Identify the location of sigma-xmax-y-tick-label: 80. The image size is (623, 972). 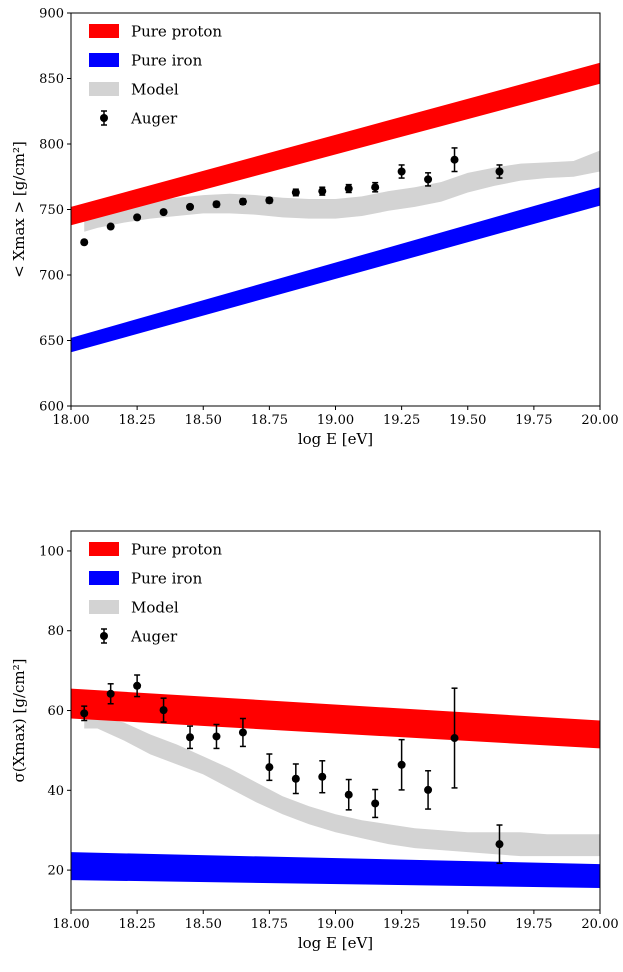
(55, 631).